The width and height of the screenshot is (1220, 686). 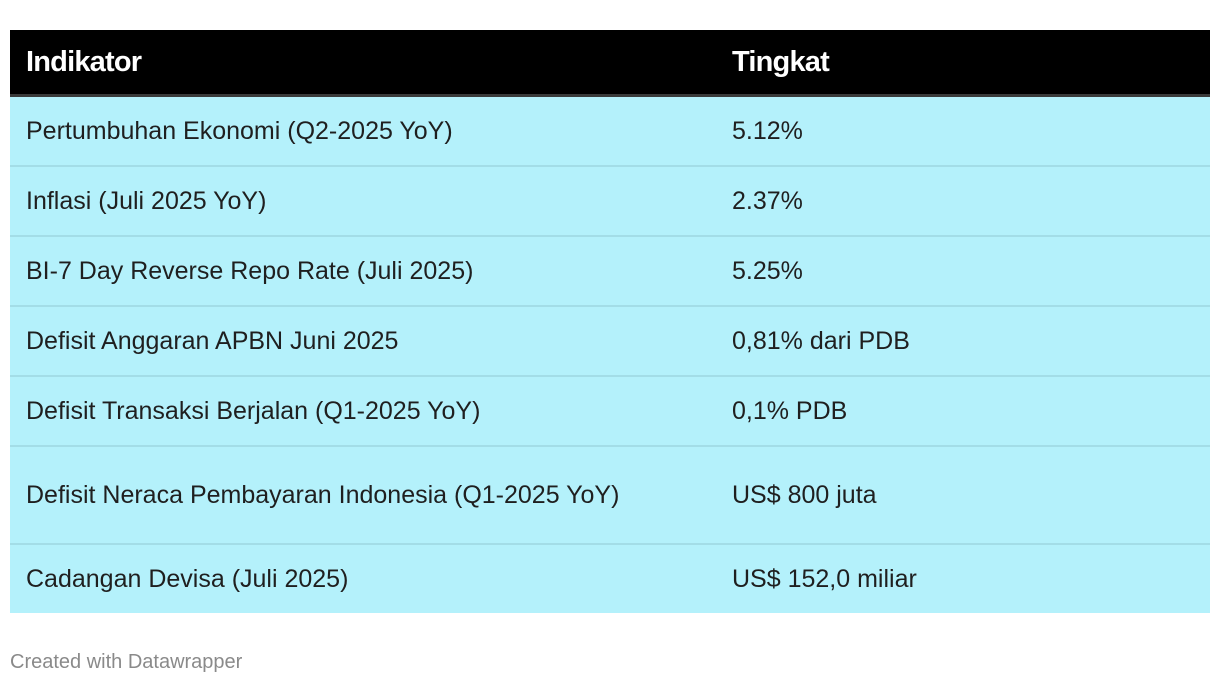 What do you see at coordinates (363, 130) in the screenshot?
I see `indicator-cell: Pertumbuhan Ekonomi (Q2-2025 YoY)` at bounding box center [363, 130].